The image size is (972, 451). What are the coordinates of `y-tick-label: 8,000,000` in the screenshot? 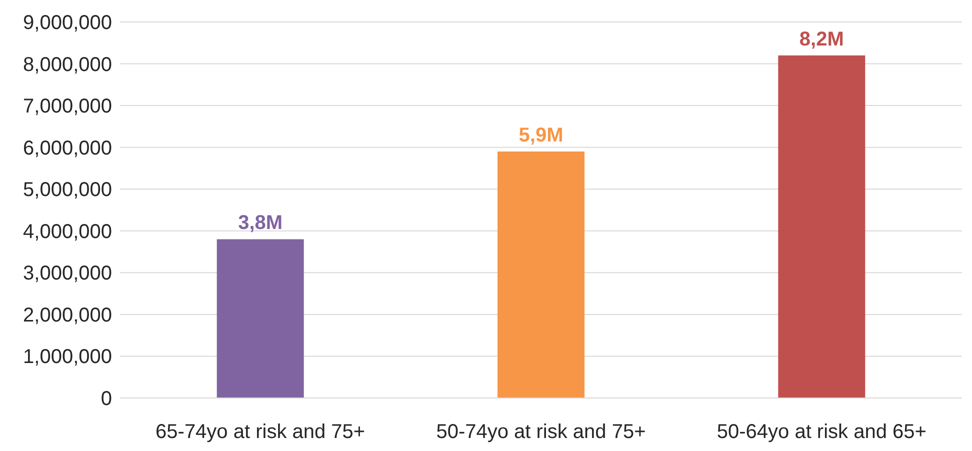 It's located at (67, 65).